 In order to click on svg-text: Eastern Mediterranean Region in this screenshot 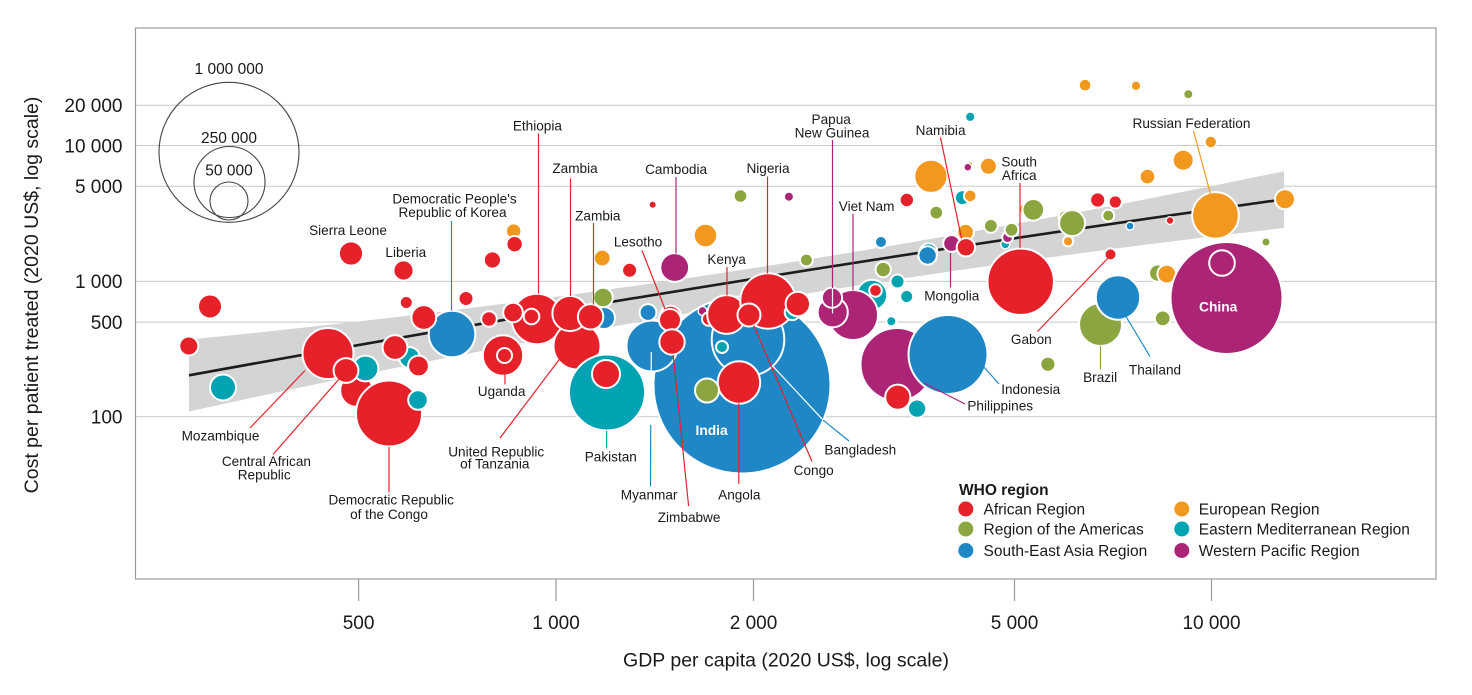, I will do `click(1304, 530)`.